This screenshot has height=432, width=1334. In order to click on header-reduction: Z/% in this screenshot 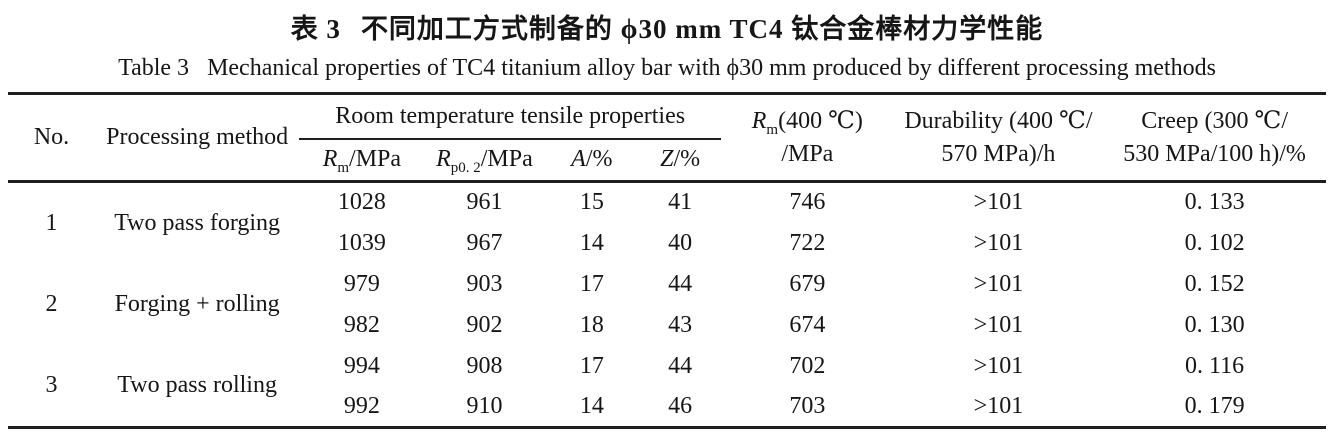, I will do `click(680, 160)`.